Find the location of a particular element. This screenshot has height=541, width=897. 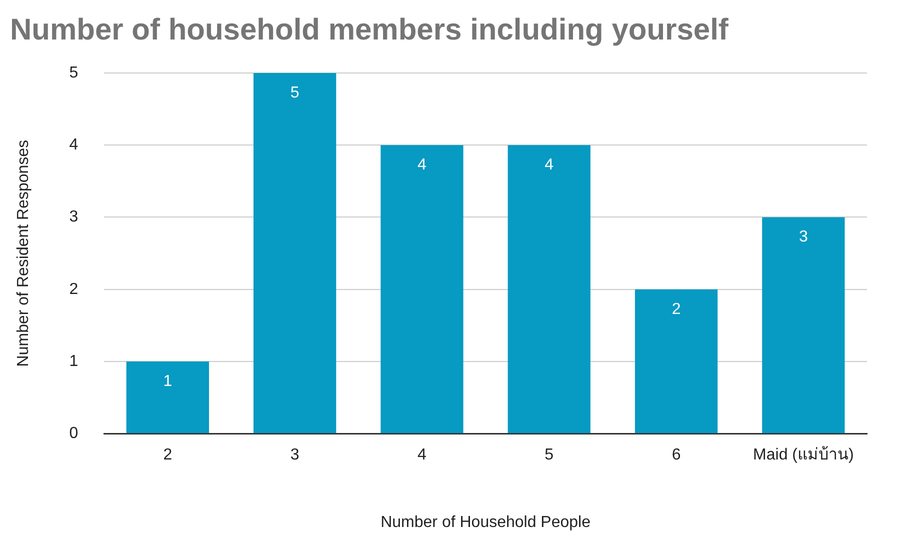

y-tick-label: 5 is located at coordinates (73, 73).